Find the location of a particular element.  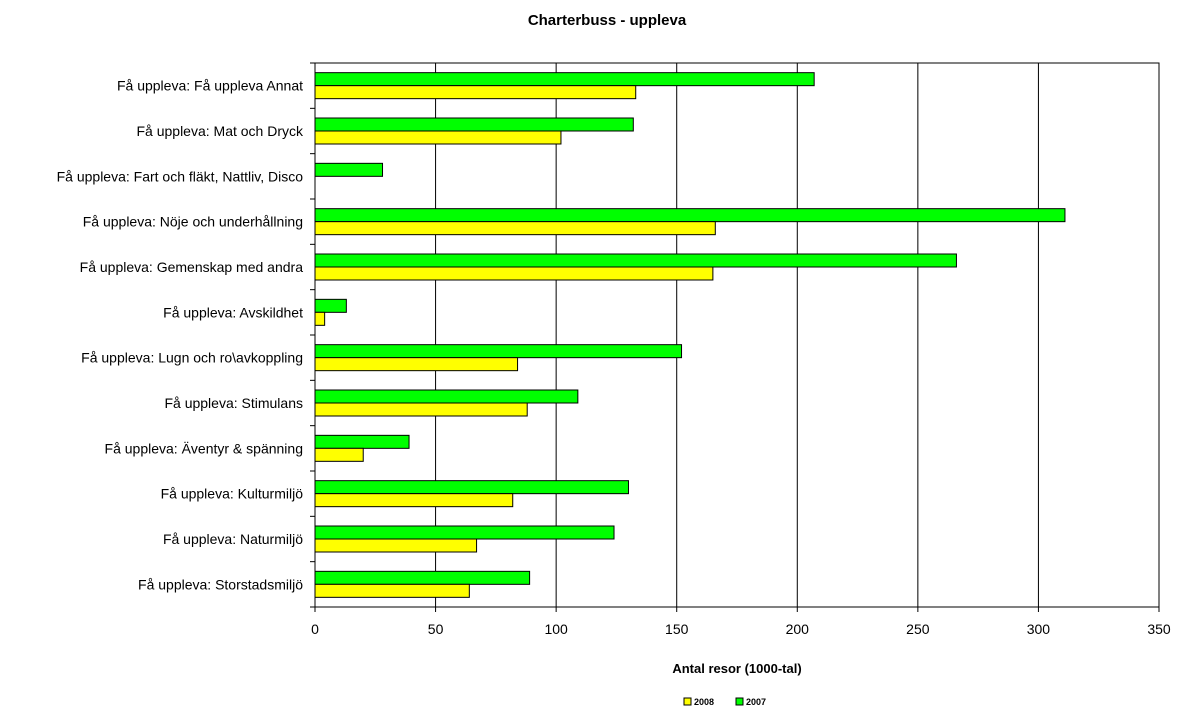

category-label: Få uppleva: Naturmiljö is located at coordinates (233, 539).